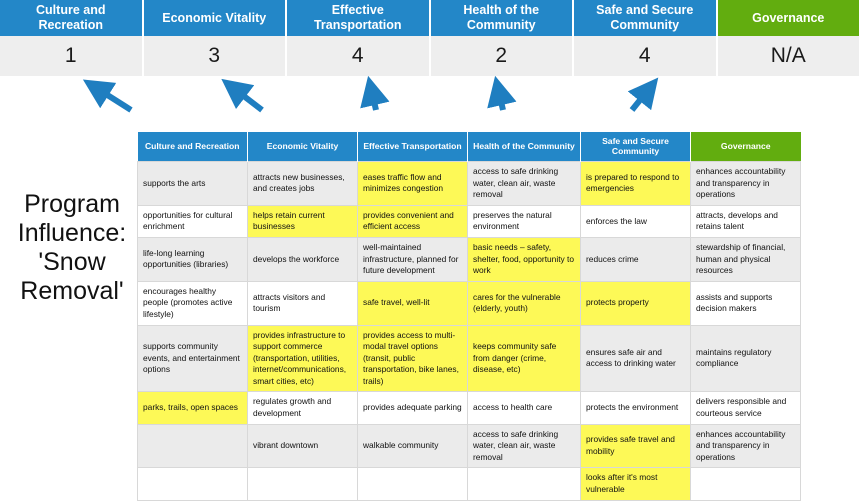 The image size is (859, 501). Describe the element at coordinates (193, 183) in the screenshot. I see `matrix-cell: supports the arts` at that location.